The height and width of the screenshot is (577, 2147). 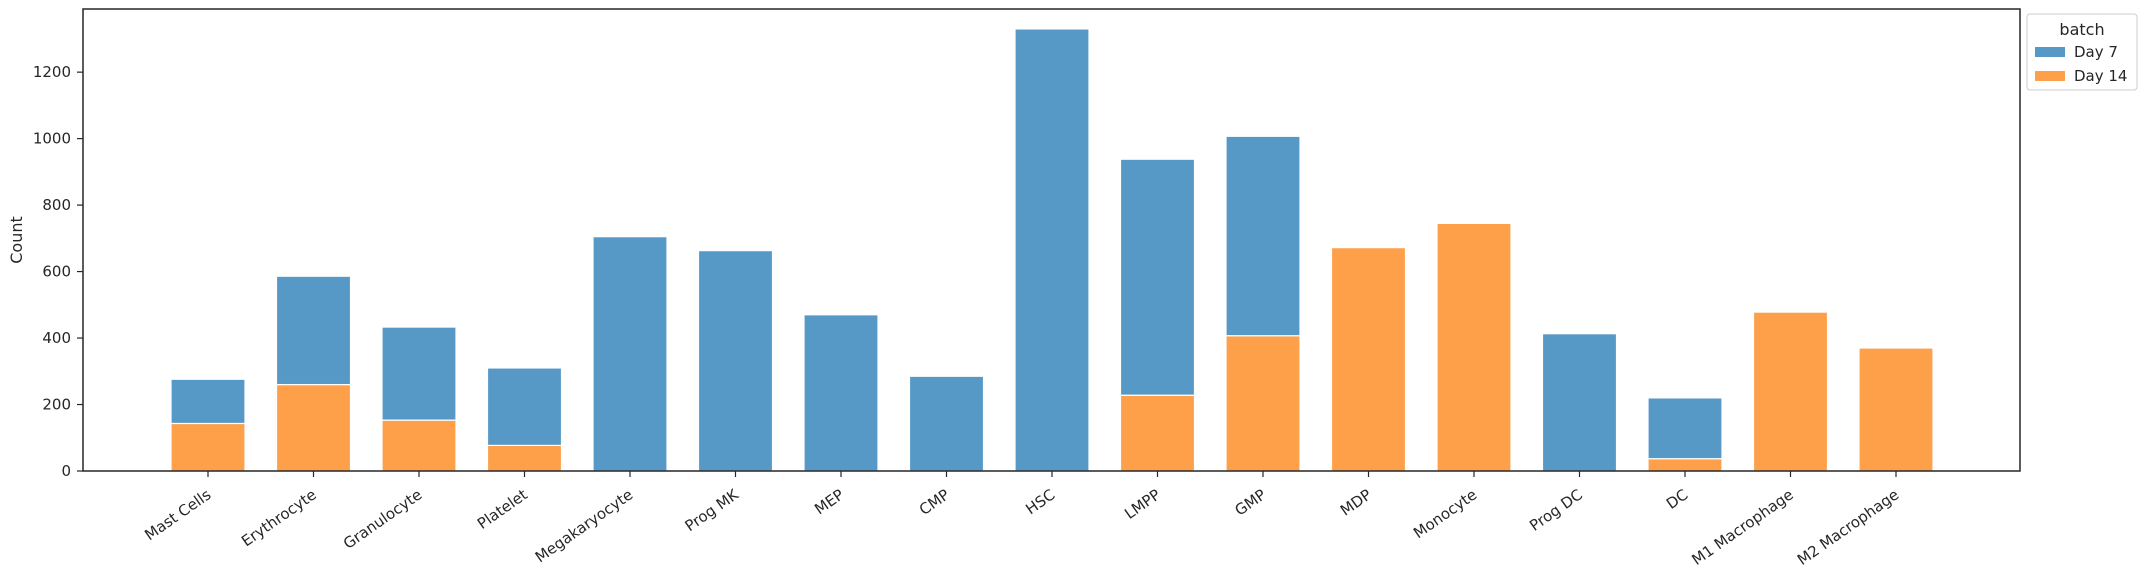 I want to click on legend: batch Day 7 Day 14, so click(x=2082, y=52).